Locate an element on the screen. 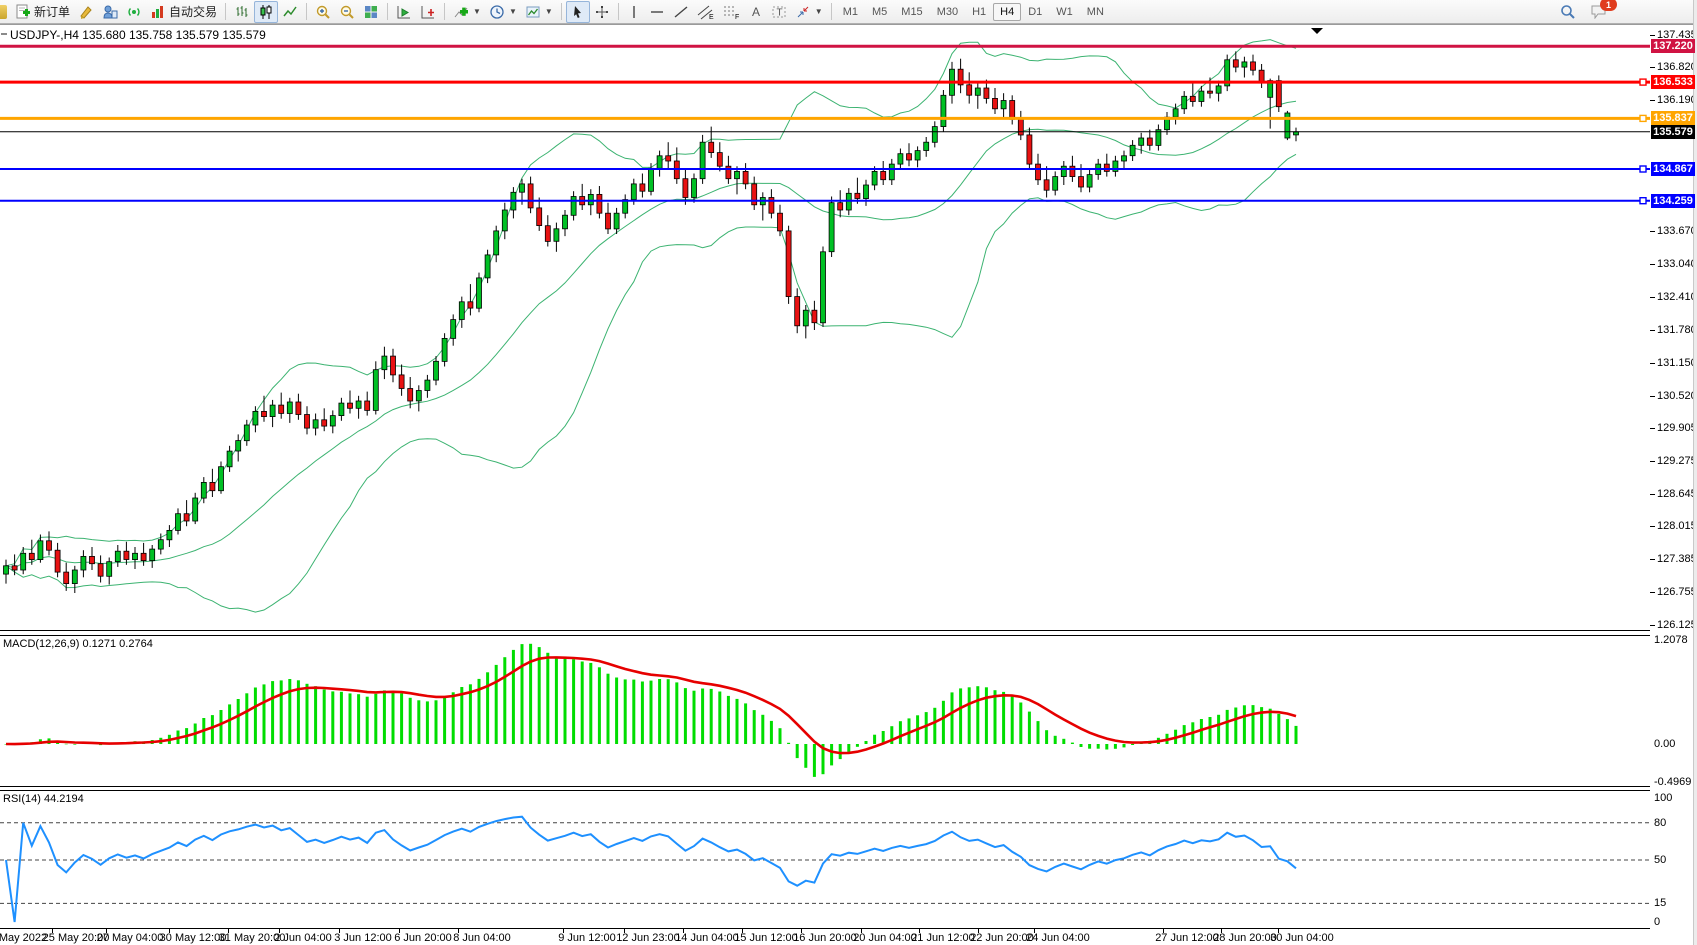 This screenshot has height=945, width=1697. text-label-icon: T is located at coordinates (779, 12).